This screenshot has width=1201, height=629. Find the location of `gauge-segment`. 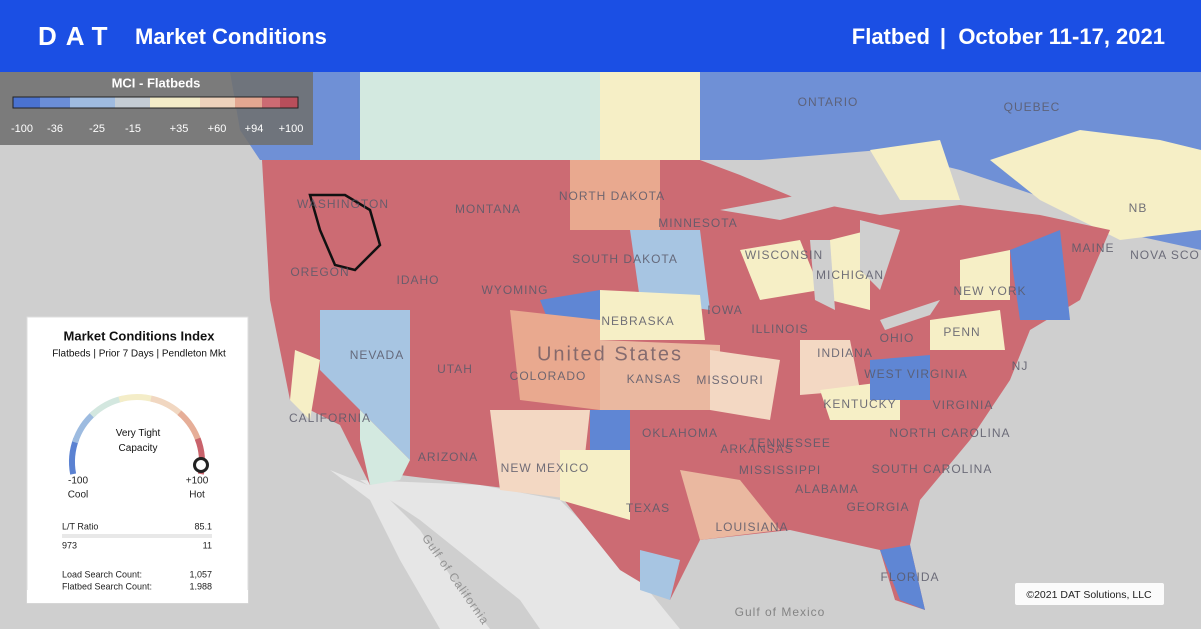

gauge-segment is located at coordinates (137, 398).